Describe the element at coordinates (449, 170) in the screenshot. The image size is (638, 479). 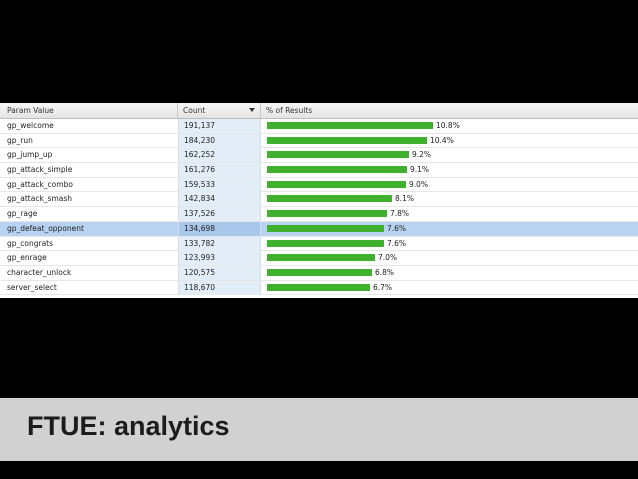
I see `percent-cell: 9.1%` at that location.